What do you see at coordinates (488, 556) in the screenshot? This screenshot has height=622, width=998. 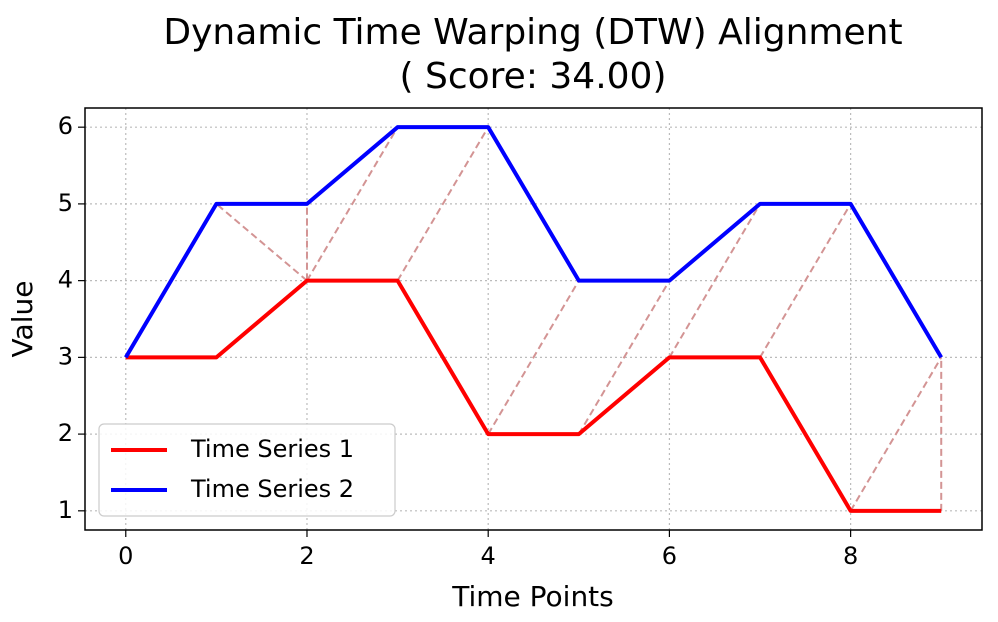 I see `x-tick-label: 4` at bounding box center [488, 556].